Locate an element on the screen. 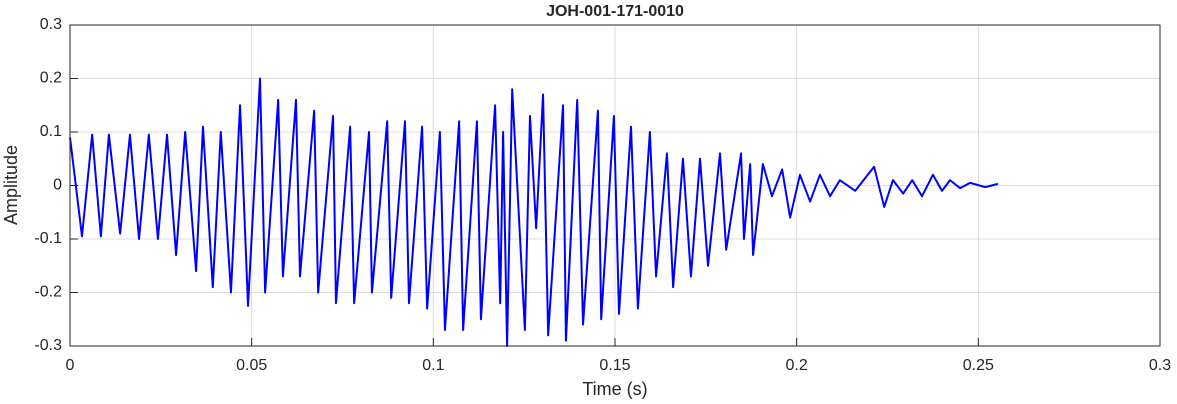  y-tick-label: 0 is located at coordinates (57, 185).